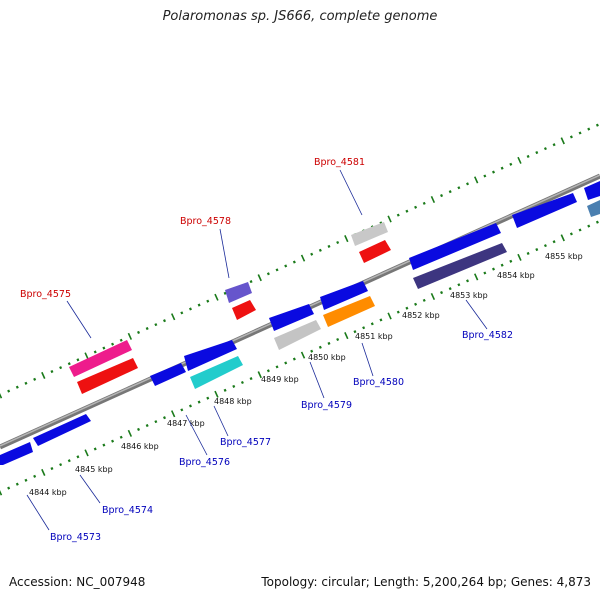 The width and height of the screenshot is (600, 600). What do you see at coordinates (127, 510) in the screenshot?
I see `gene-label: Bpro_4574` at bounding box center [127, 510].